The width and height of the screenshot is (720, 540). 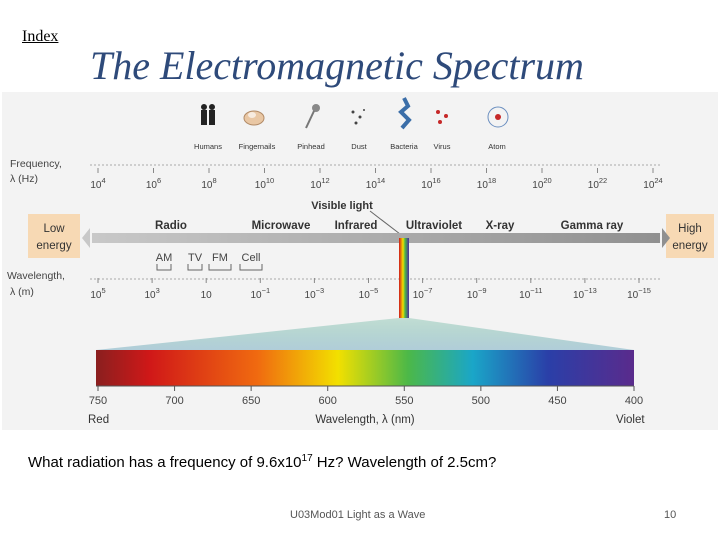 What do you see at coordinates (497, 146) in the screenshot?
I see `object-label: Atom` at bounding box center [497, 146].